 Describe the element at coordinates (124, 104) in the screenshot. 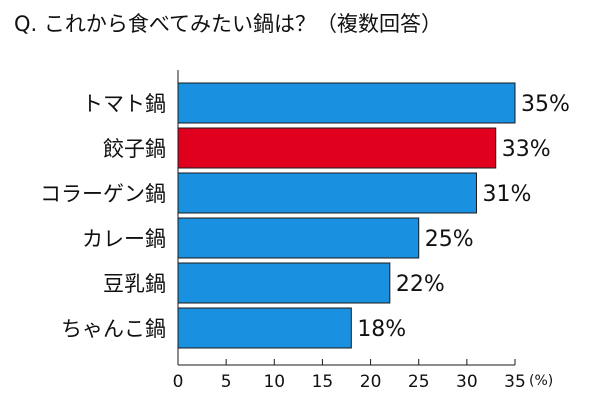

I see `category-label: トマト鍋` at that location.